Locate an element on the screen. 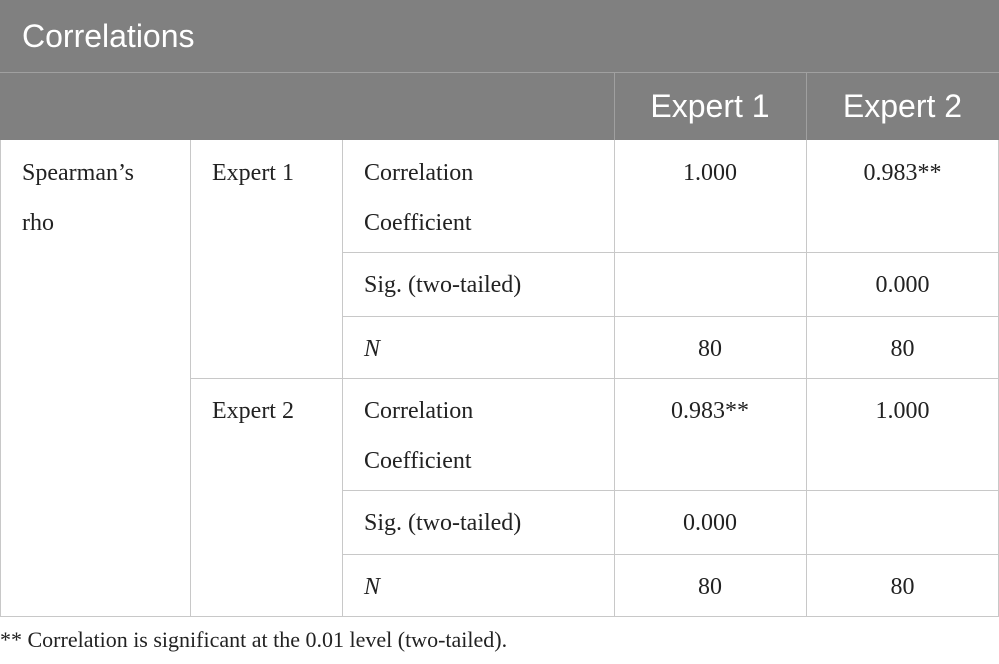 This screenshot has width=999, height=664. table-title: Correlations is located at coordinates (499, 36).